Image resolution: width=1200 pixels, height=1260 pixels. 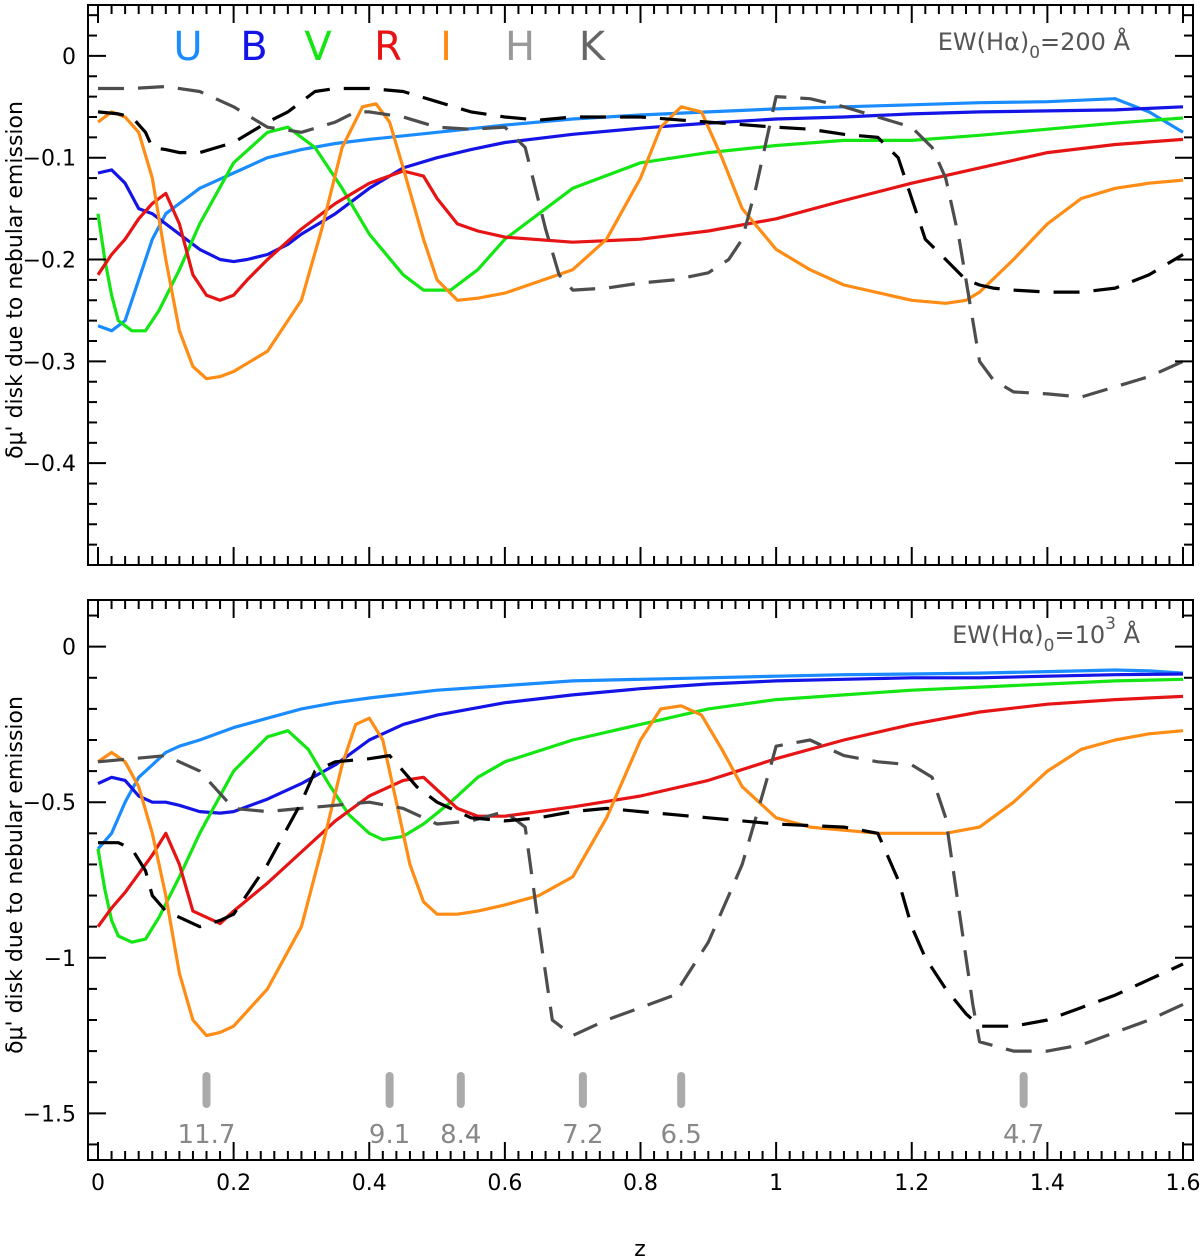 I want to click on x-tick-label: 1.4, so click(x=1047, y=1183).